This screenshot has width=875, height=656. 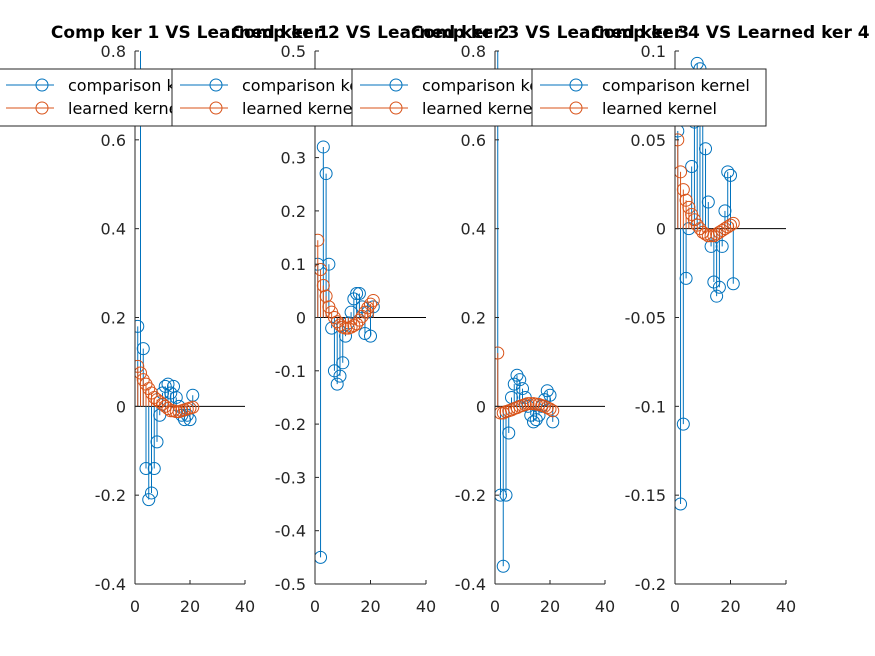 I want to click on y-tick-label: 0.5, so click(x=293, y=51).